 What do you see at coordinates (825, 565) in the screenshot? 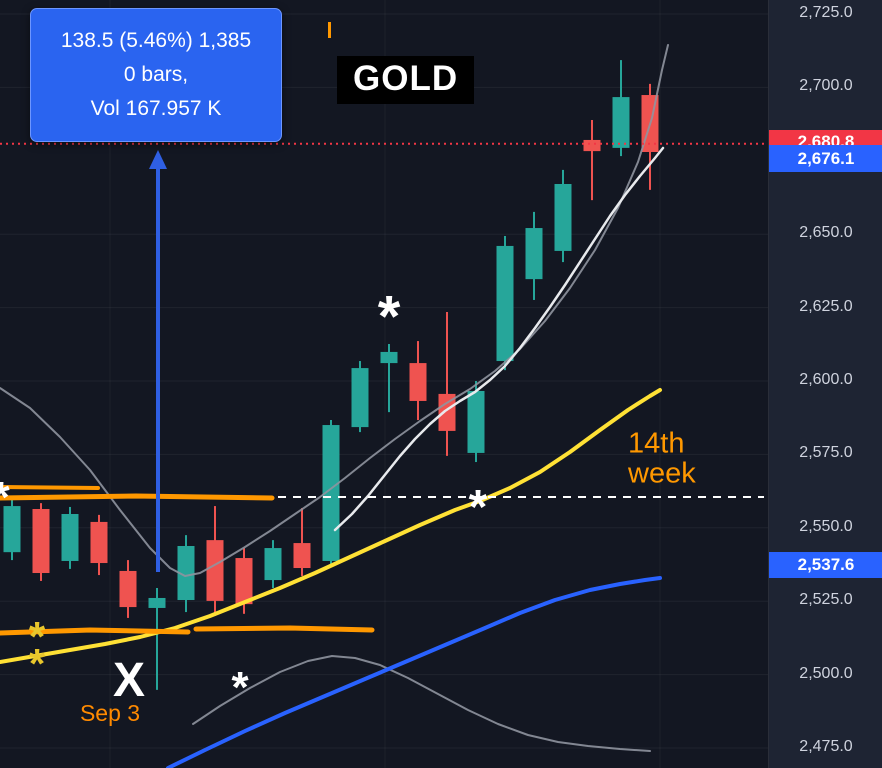
I see `price-badge: 2,537.6` at bounding box center [825, 565].